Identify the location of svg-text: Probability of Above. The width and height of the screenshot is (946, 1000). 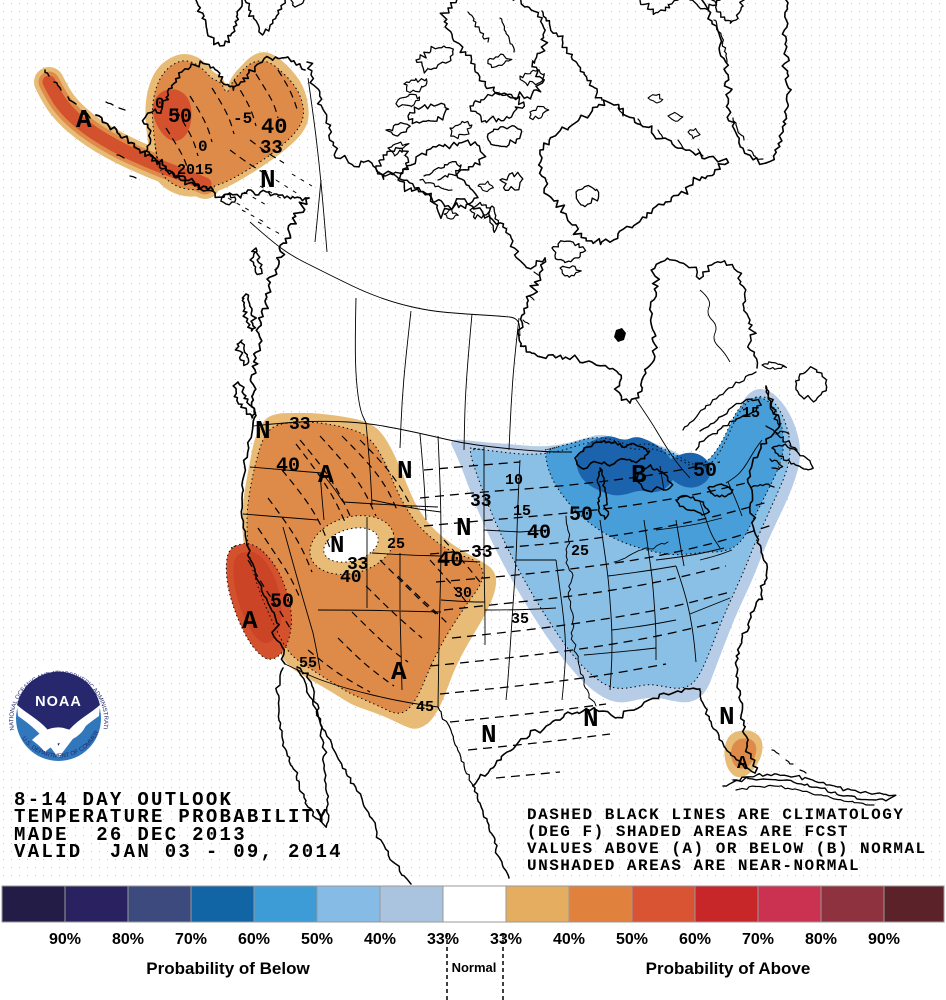
(728, 968).